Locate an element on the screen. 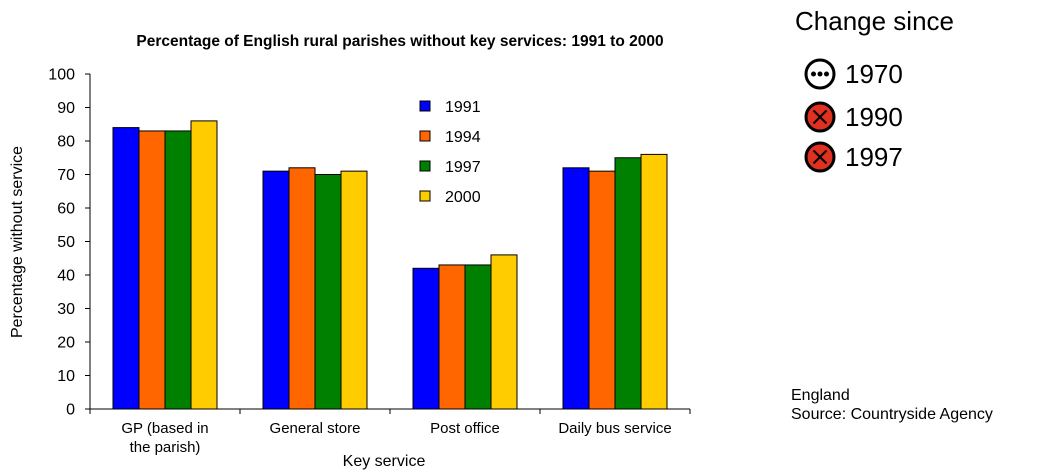 This screenshot has height=471, width=1046. y-tick-label: 100 is located at coordinates (61, 75).